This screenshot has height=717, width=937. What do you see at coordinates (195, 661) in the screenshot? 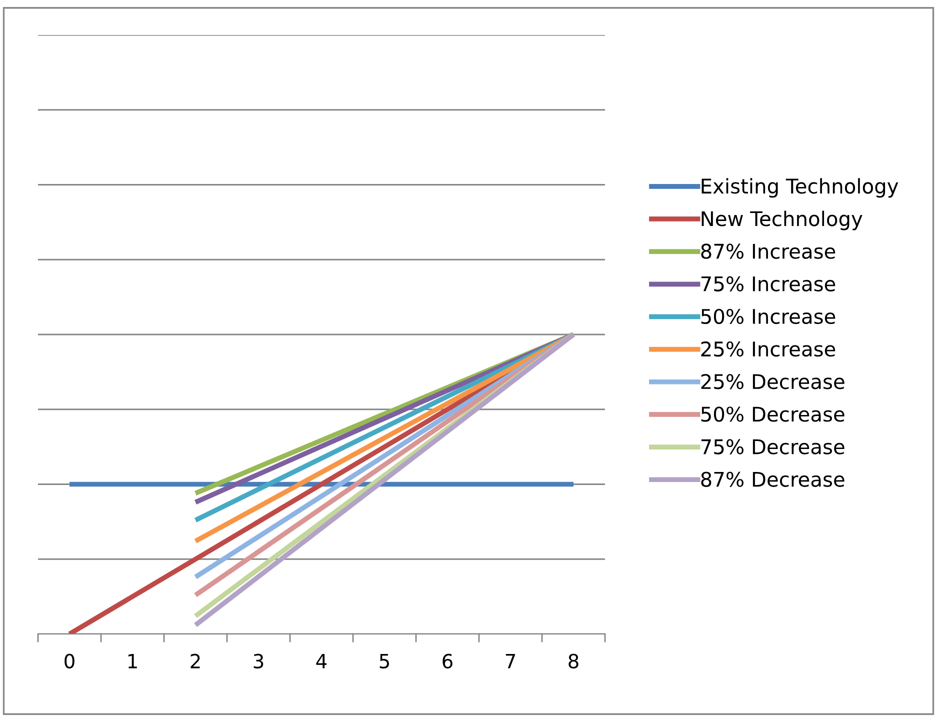
I see `x-tick-label: 2` at bounding box center [195, 661].